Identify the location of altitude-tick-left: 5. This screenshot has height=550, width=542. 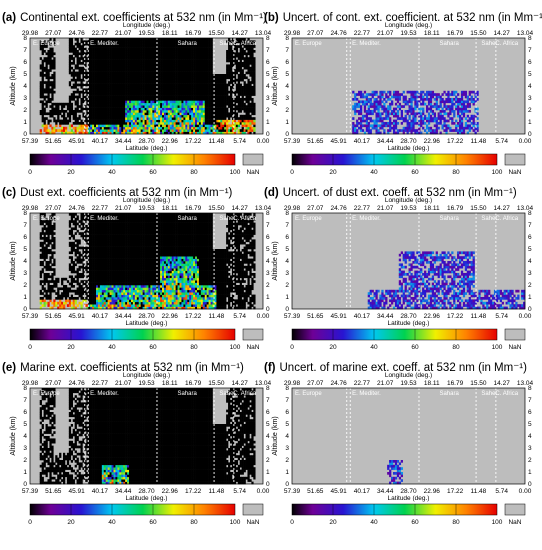
(287, 249).